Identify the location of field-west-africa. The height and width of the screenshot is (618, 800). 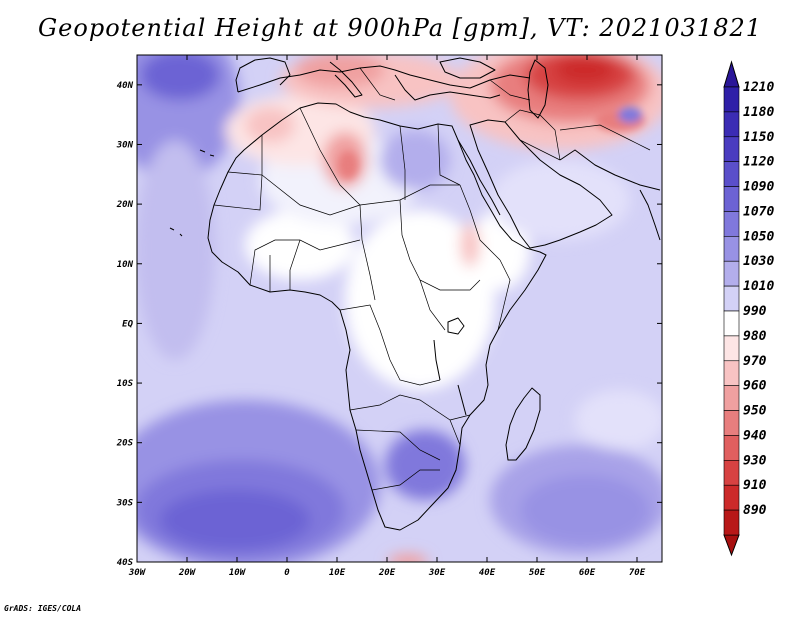
(300, 245).